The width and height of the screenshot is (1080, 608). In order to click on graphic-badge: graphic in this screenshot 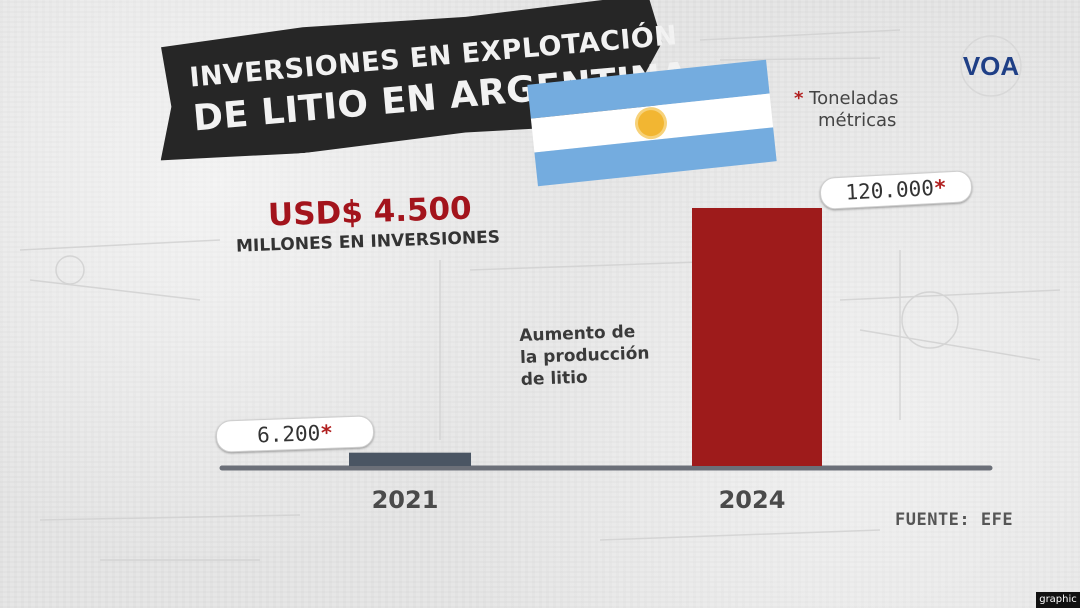, I will do `click(1058, 600)`.